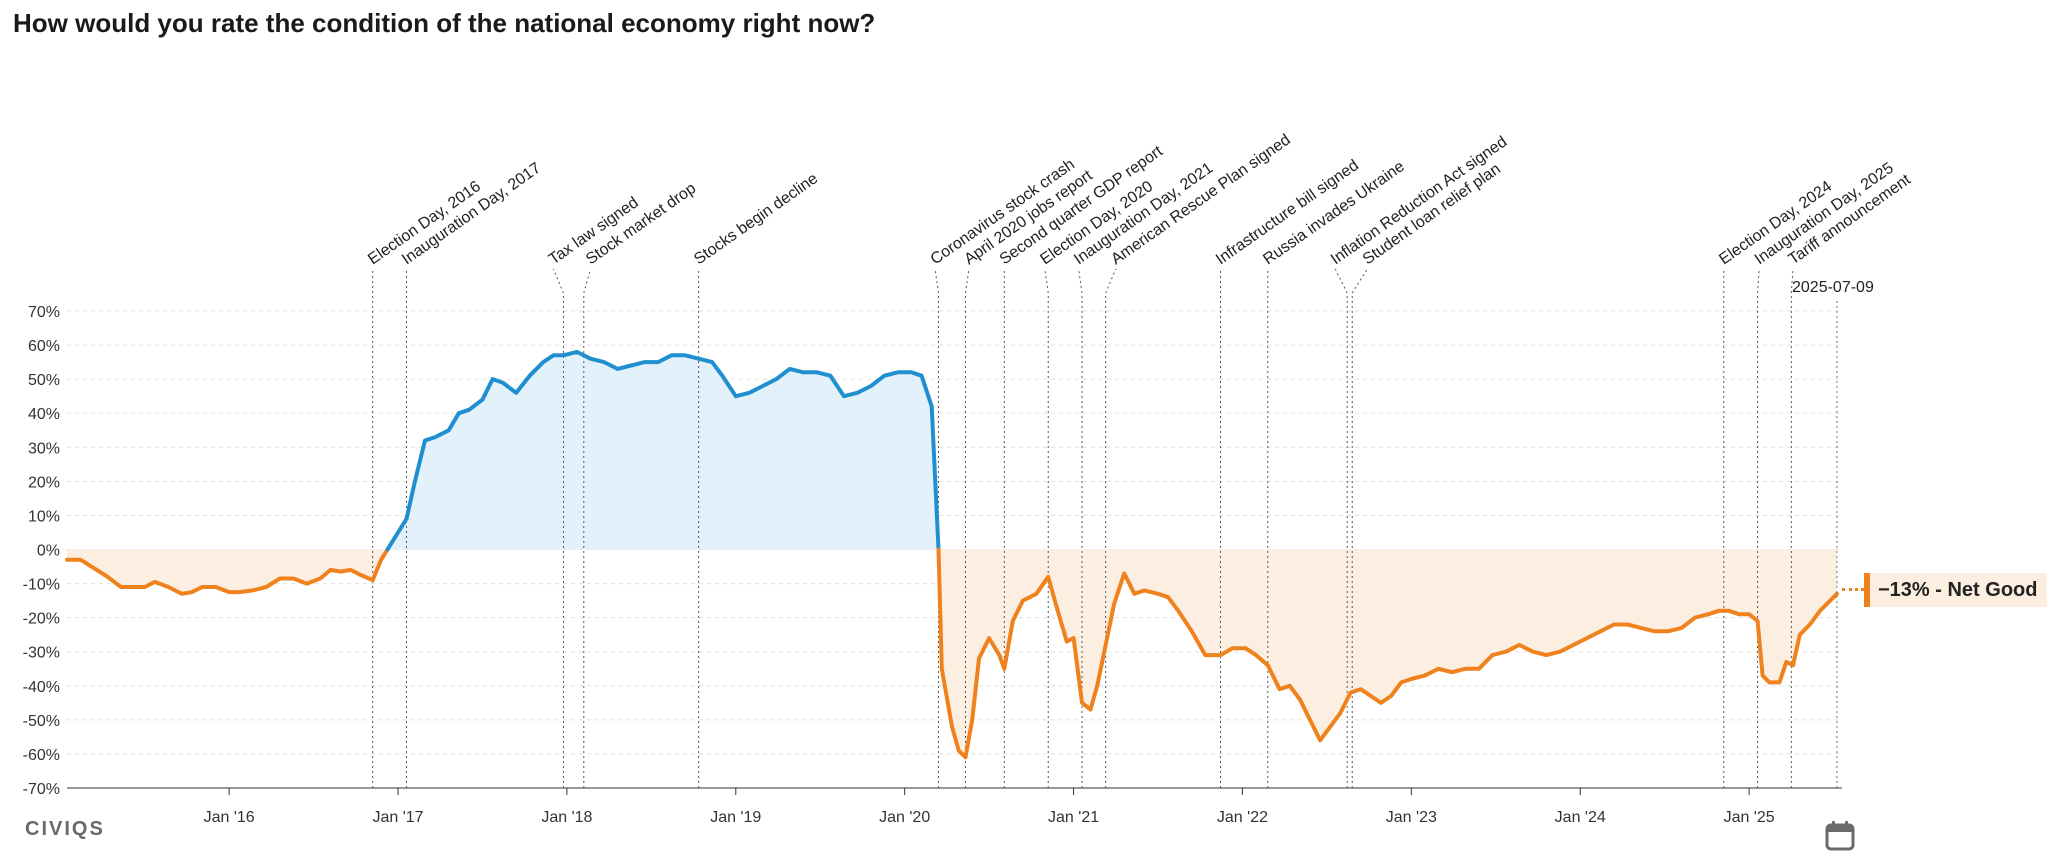 Image resolution: width=2055 pixels, height=861 pixels. What do you see at coordinates (1833, 533) in the screenshot?
I see `current-date-marker: 2025-07-09` at bounding box center [1833, 533].